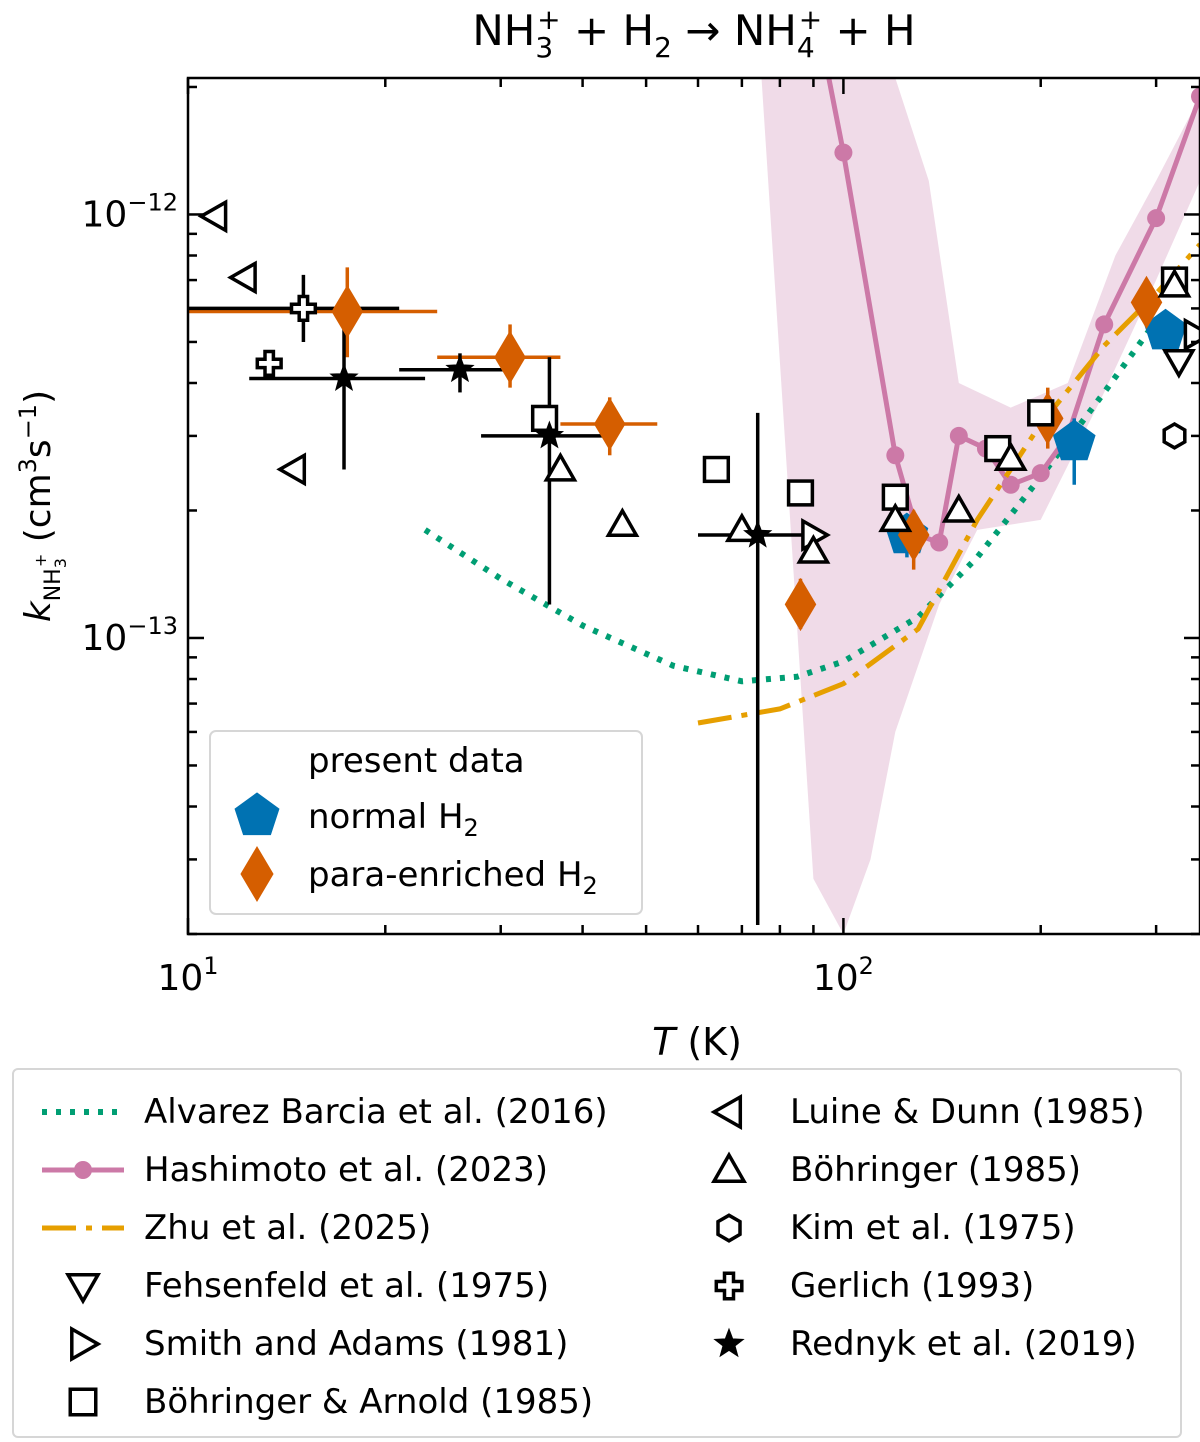  Describe the element at coordinates (356, 1344) in the screenshot. I see `legend-label-smith-adams: Smith and Adams (1981)` at that location.